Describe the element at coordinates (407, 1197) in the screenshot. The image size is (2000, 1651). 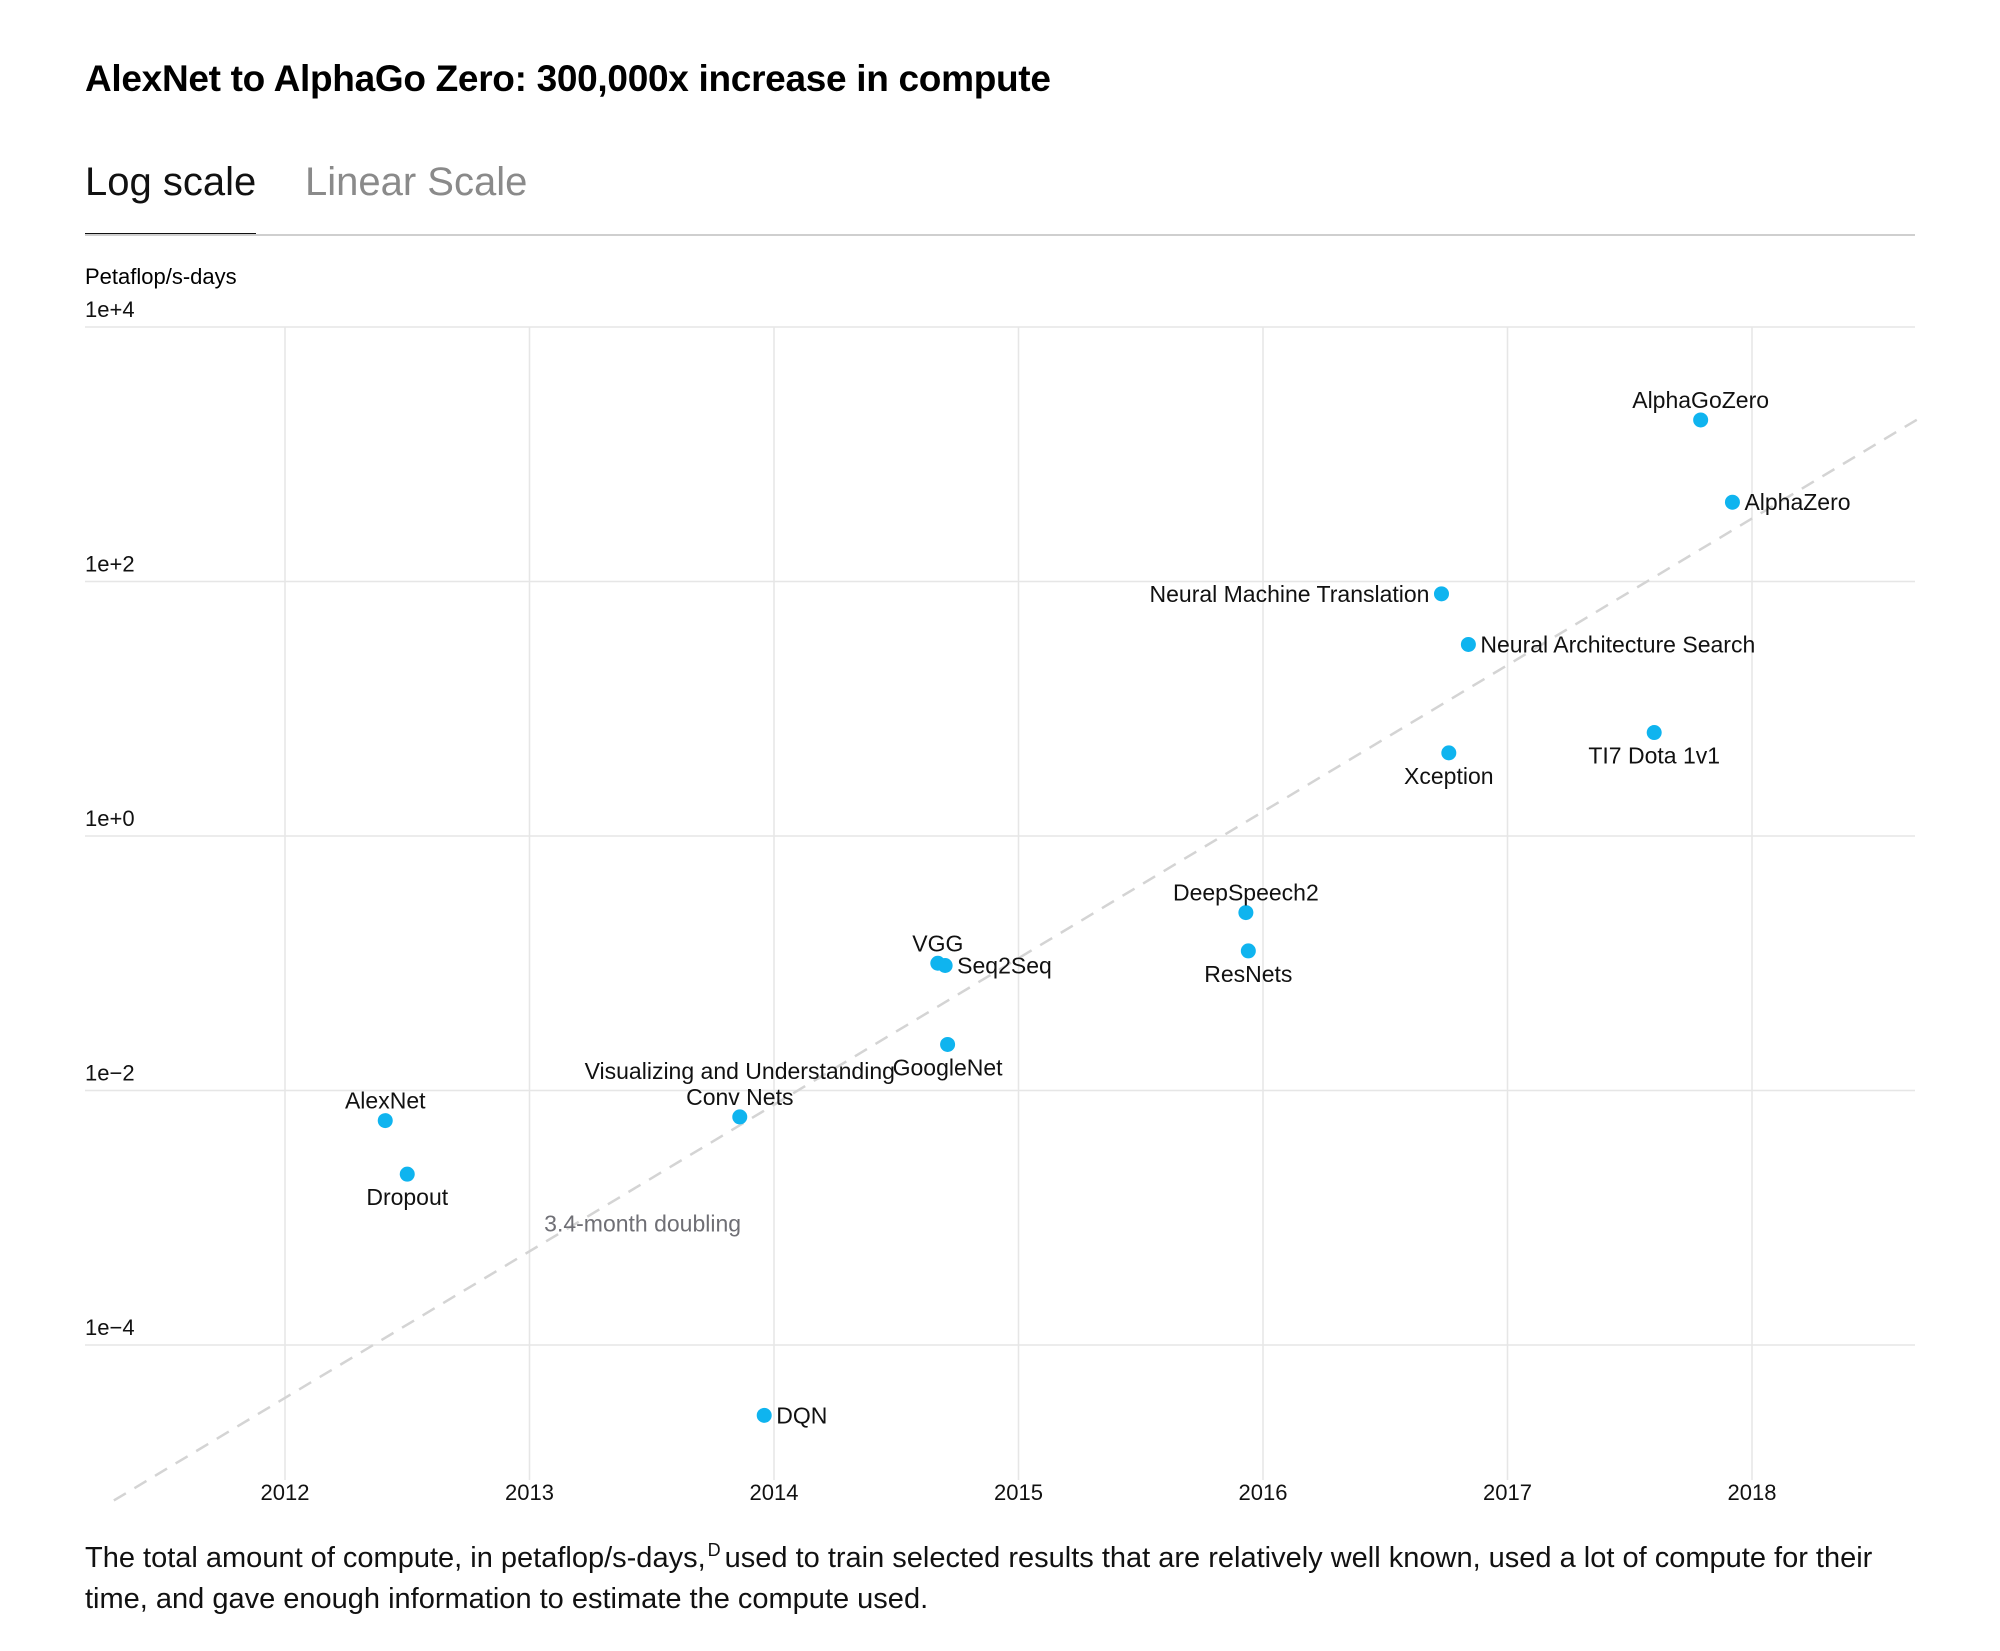
I see `data-label: Dropout` at that location.